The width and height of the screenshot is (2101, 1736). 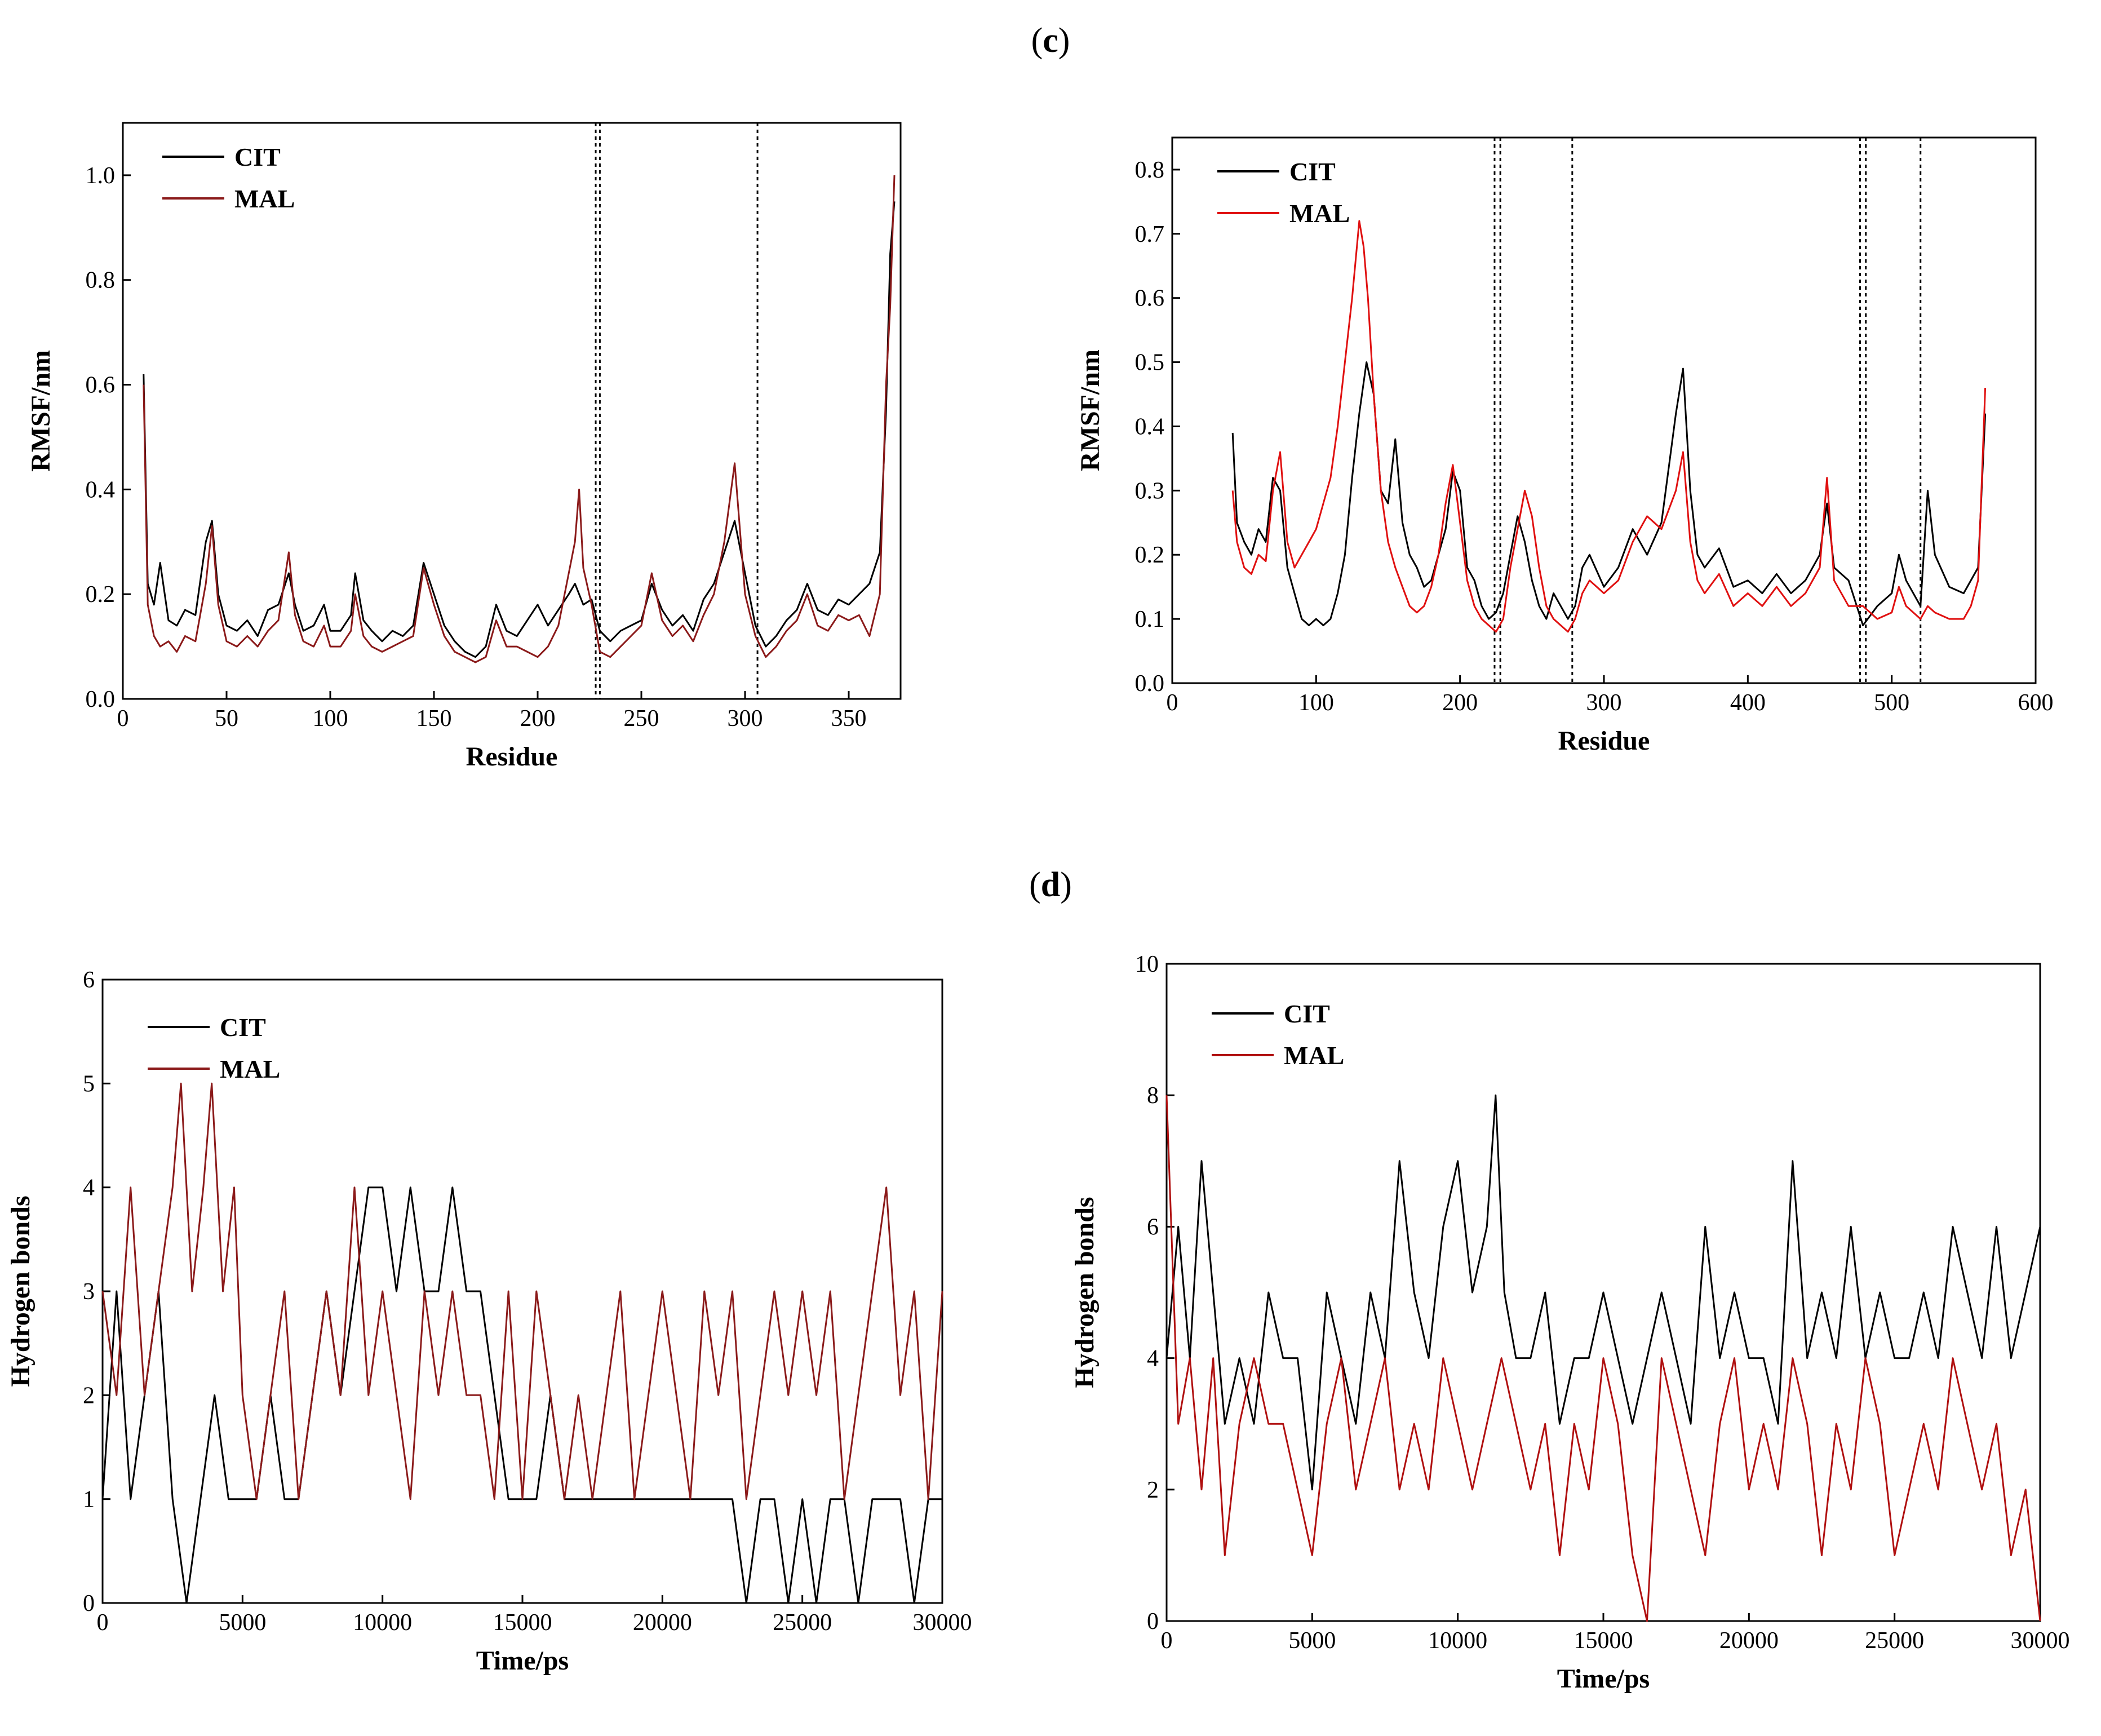 I want to click on y-tick-label: 10, so click(x=1147, y=964).